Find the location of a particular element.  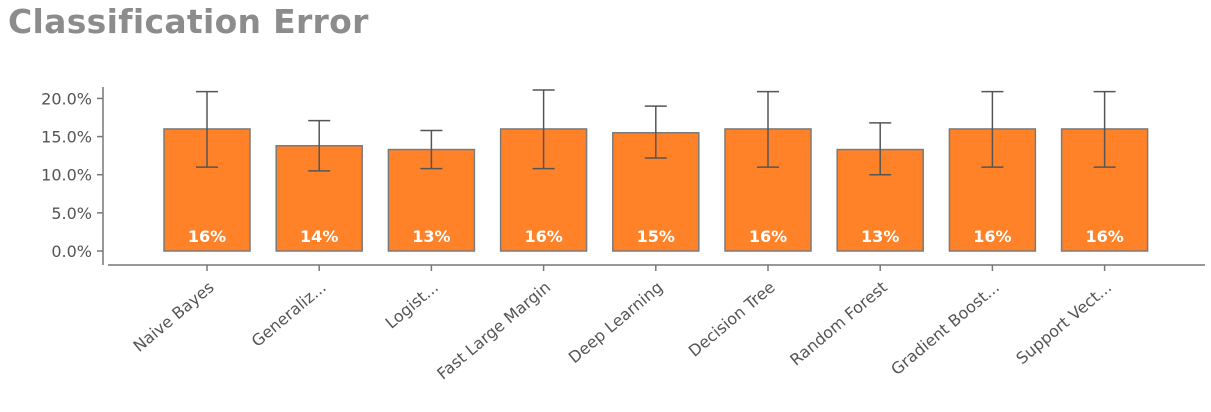

y-tick-label: 0.0% is located at coordinates (71, 251).